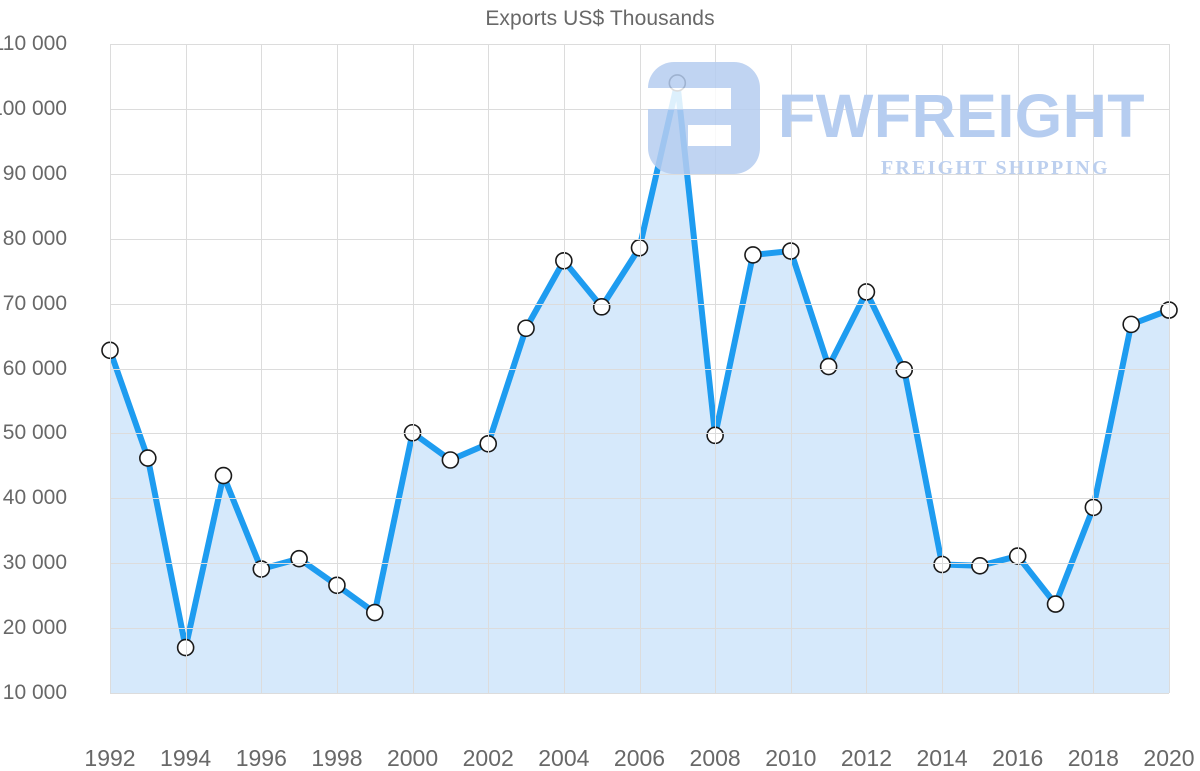 The width and height of the screenshot is (1200, 771). What do you see at coordinates (223, 475) in the screenshot?
I see `data-point-1995` at bounding box center [223, 475].